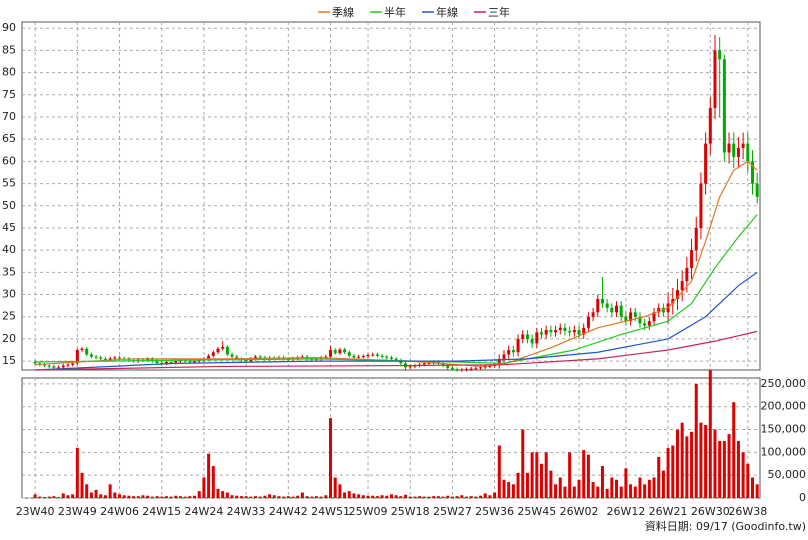  I want to click on footer: 資料日期: 09/17 (Goodinfo.tw), so click(725, 526).